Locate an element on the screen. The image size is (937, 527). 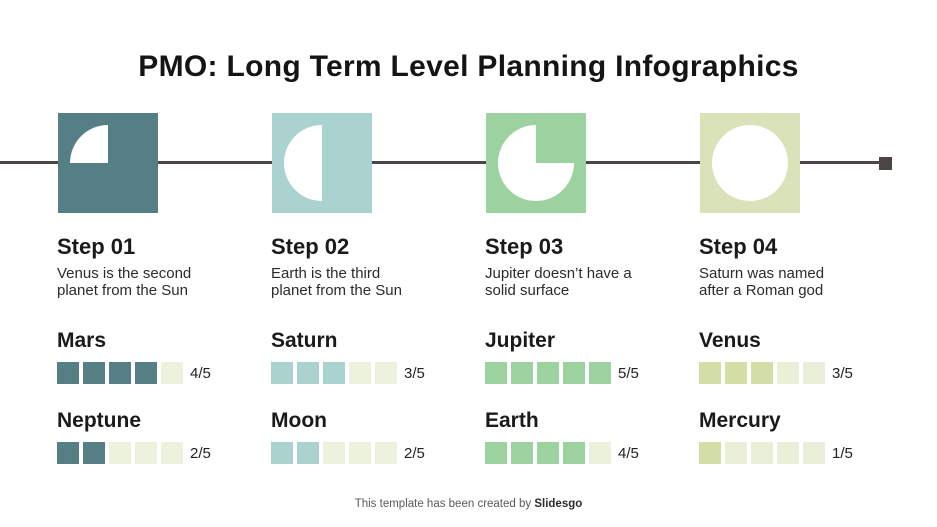
pie-chart-75-icon is located at coordinates (536, 163).